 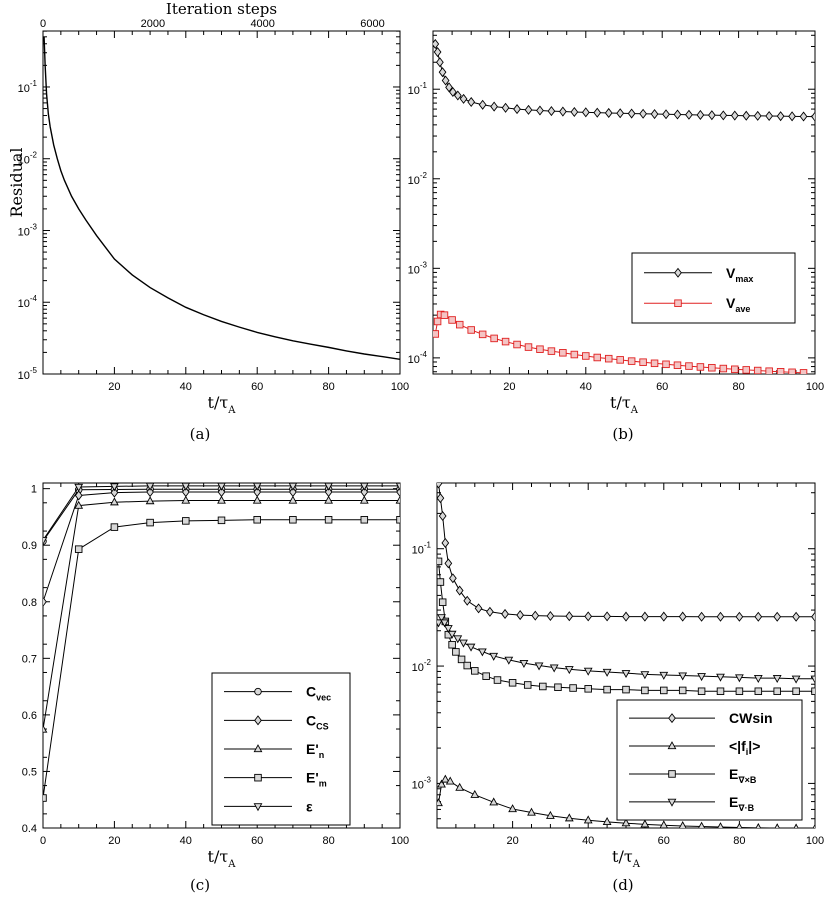 What do you see at coordinates (747, 780) in the screenshot?
I see `legend-sub: ∇×B` at bounding box center [747, 780].